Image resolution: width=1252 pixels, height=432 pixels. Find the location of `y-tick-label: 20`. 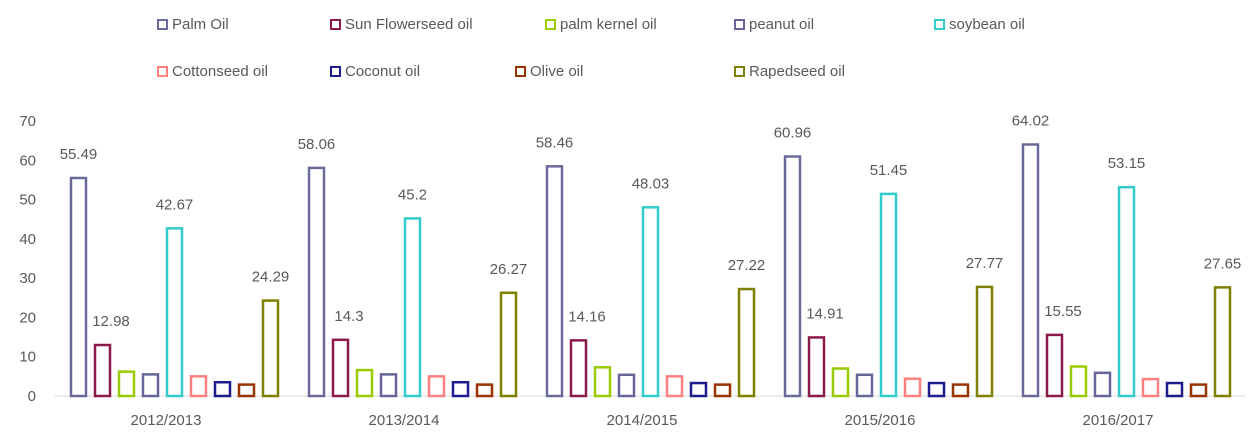

y-tick-label: 20 is located at coordinates (27, 317).